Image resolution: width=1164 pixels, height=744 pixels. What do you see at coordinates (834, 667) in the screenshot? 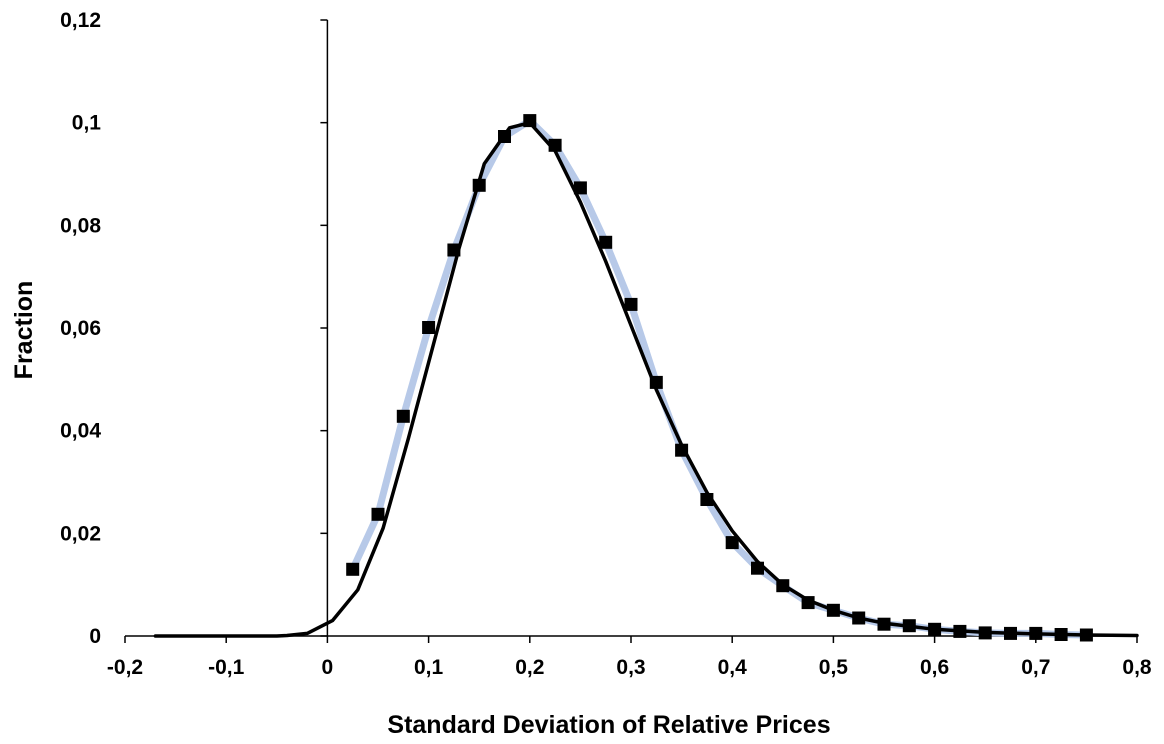
I see `x-tick-label: 0,5` at bounding box center [834, 667].